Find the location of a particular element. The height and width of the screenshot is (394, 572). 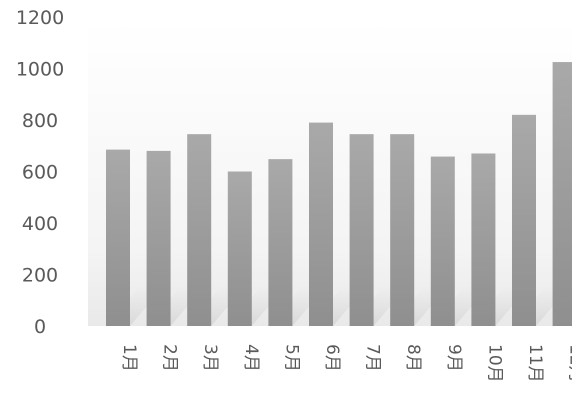

y-tick-label: 0 is located at coordinates (40, 327).